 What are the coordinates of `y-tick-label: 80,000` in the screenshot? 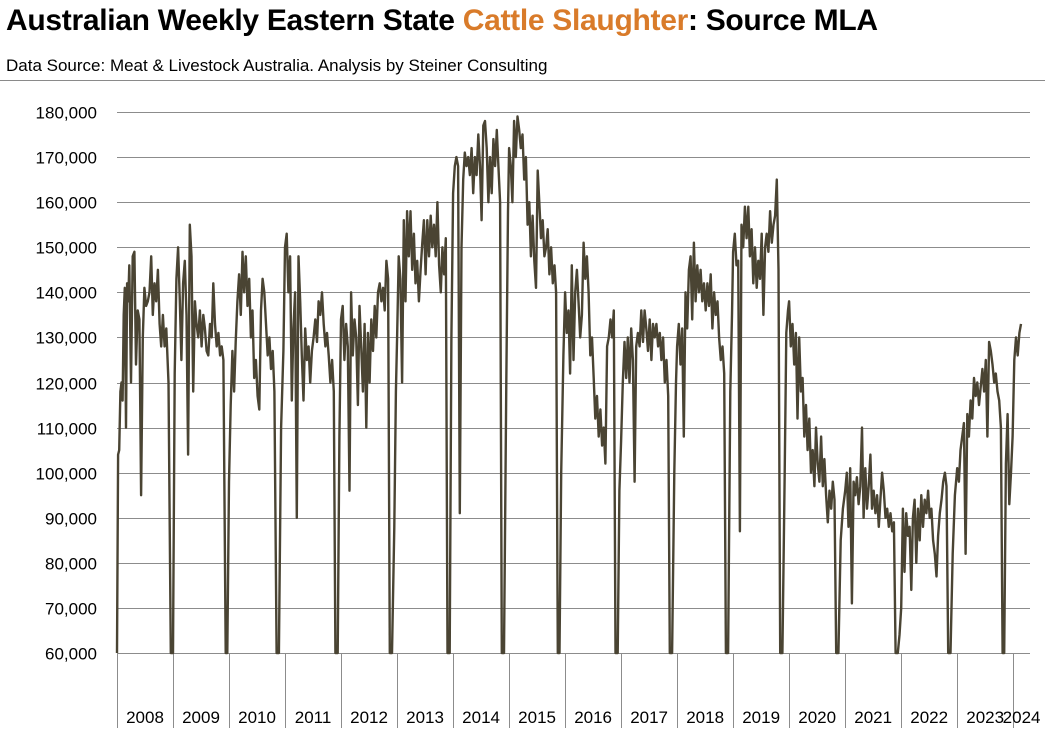 It's located at (71, 564).